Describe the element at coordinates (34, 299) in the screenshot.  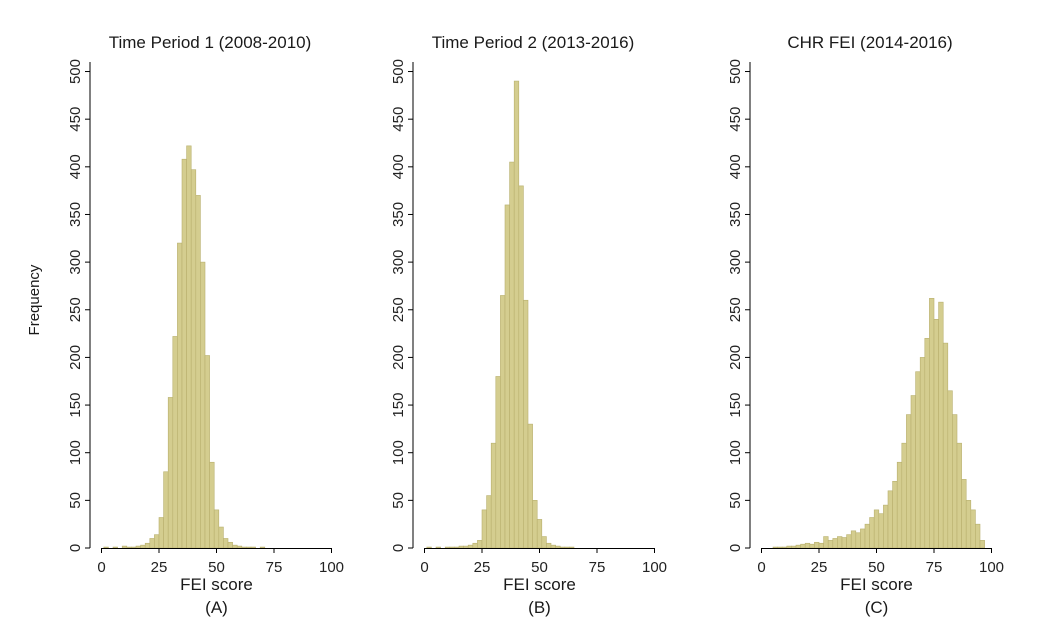
I see `y-axis-title: Frequency` at that location.